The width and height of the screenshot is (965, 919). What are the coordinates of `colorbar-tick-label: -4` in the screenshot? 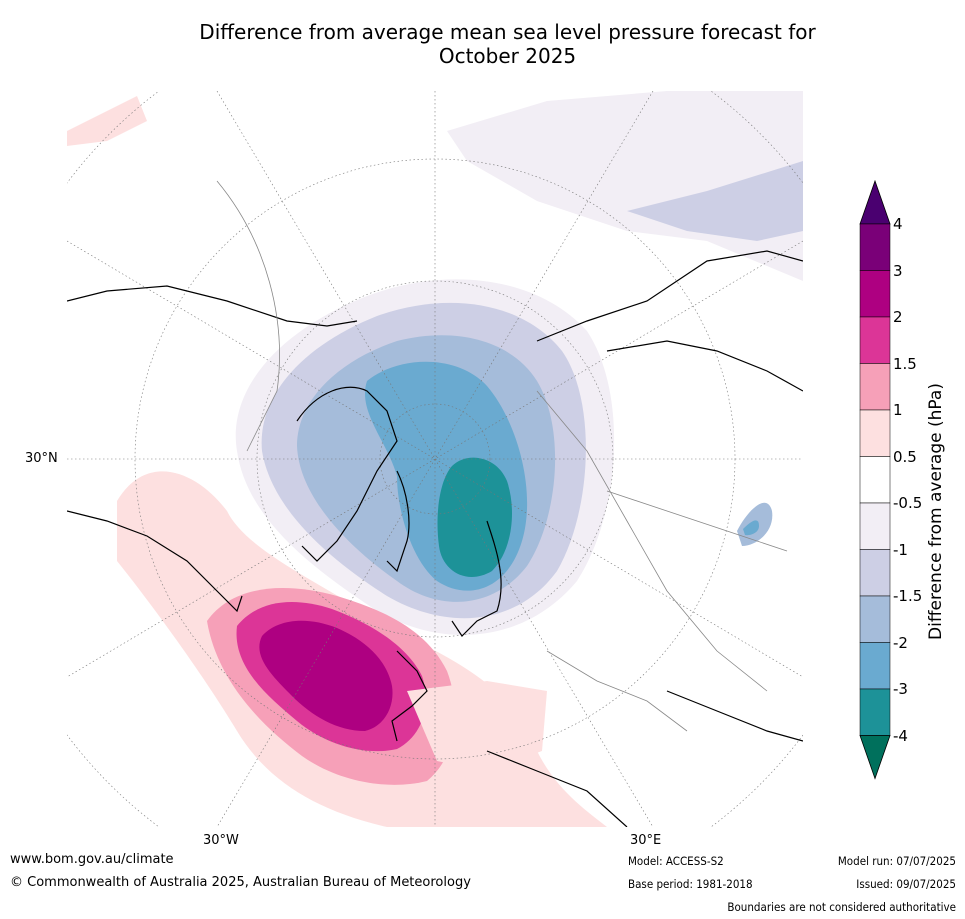 It's located at (900, 735).